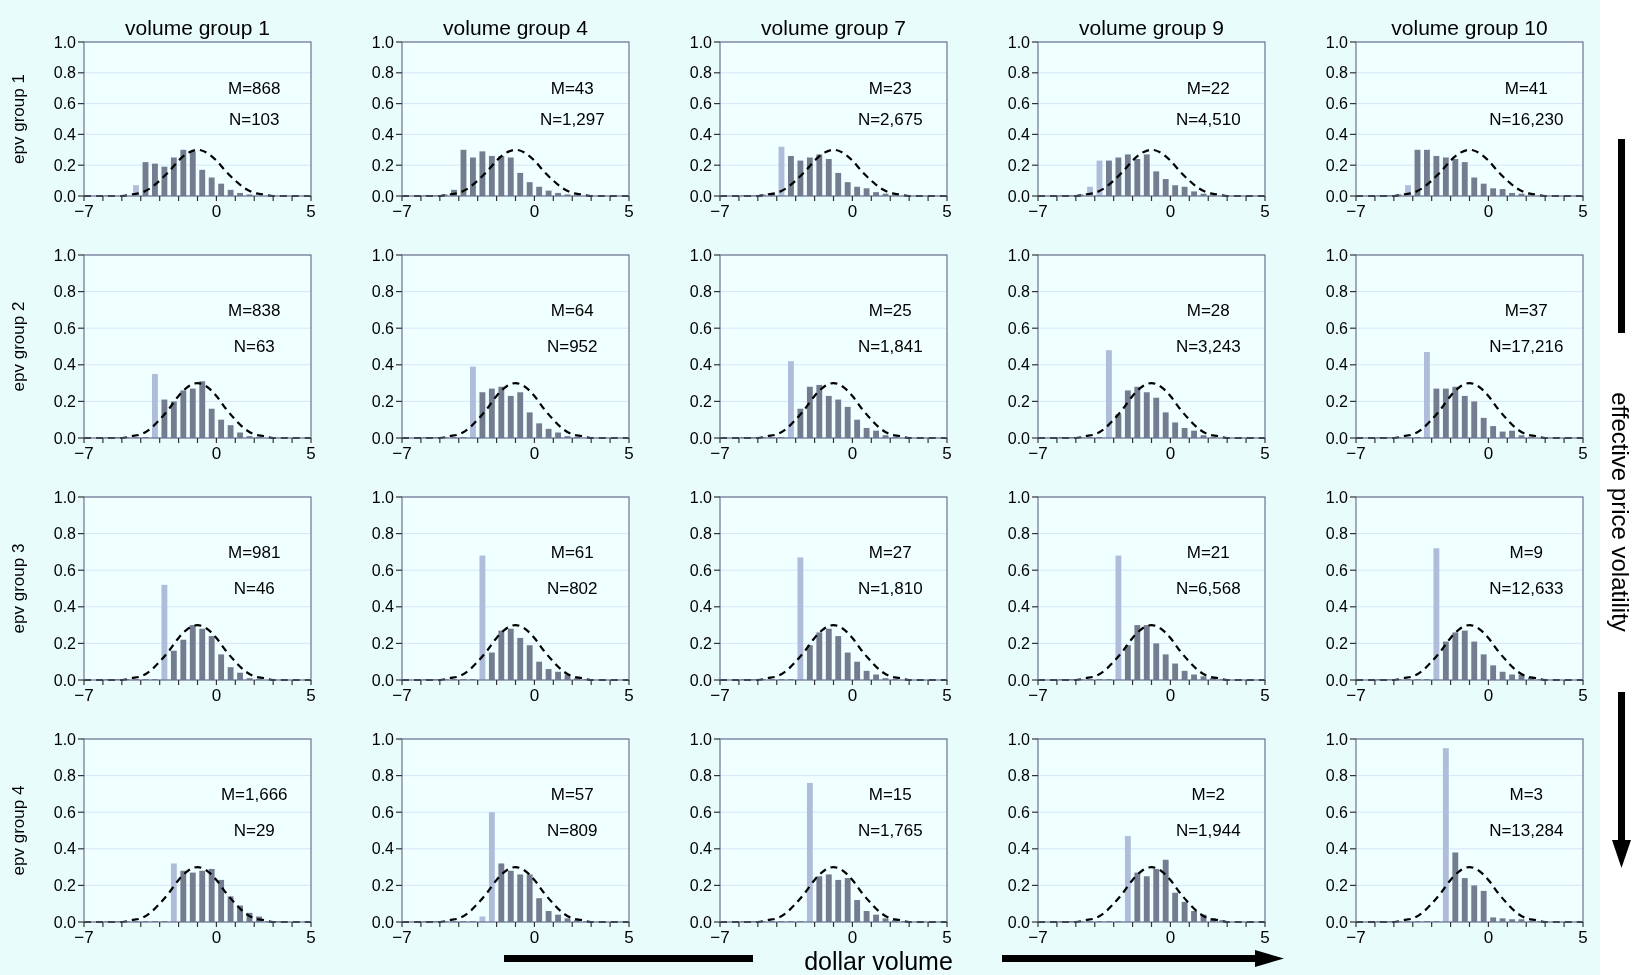 This screenshot has height=975, width=1640. What do you see at coordinates (890, 794) in the screenshot?
I see `annotation: M=15` at bounding box center [890, 794].